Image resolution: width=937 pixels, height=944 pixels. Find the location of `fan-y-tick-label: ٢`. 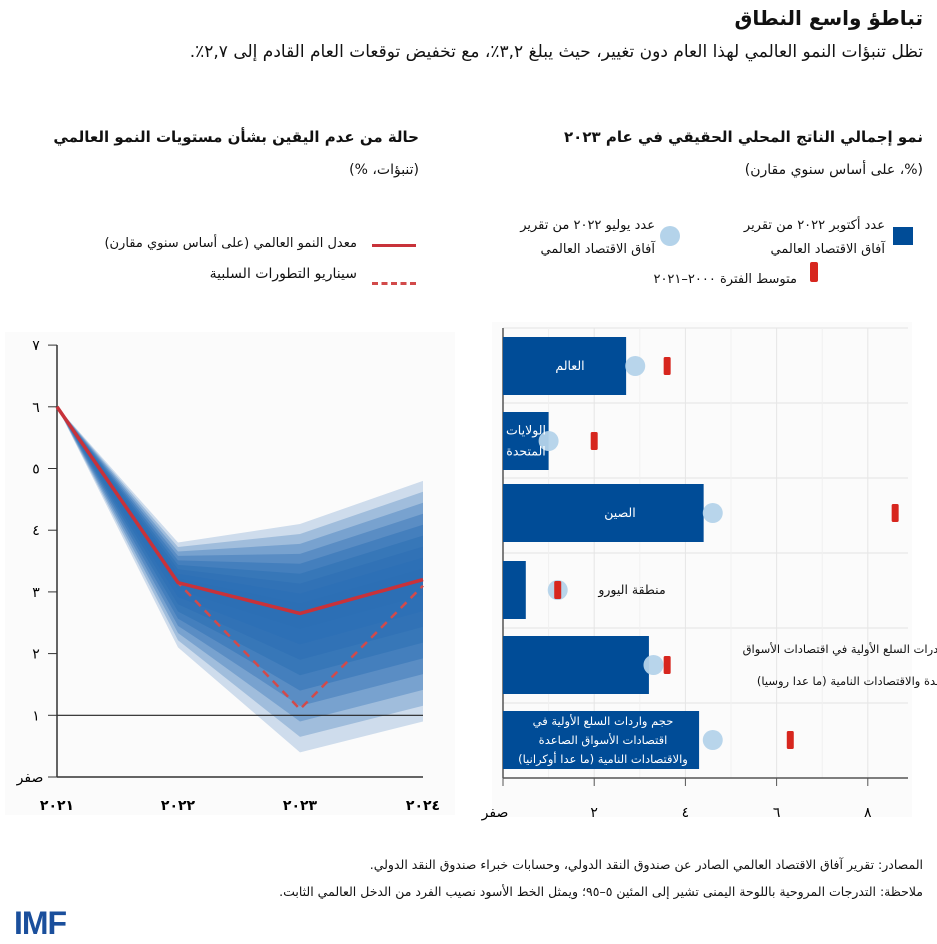

fan-y-tick-label: ٢ is located at coordinates (36, 655).